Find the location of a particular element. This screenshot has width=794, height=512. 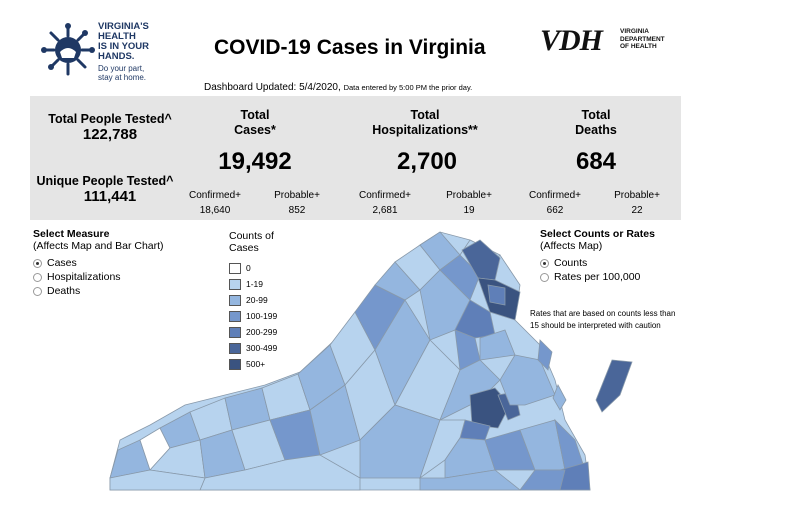

hosp-confirmed-value: 2,681 is located at coordinates (385, 210).